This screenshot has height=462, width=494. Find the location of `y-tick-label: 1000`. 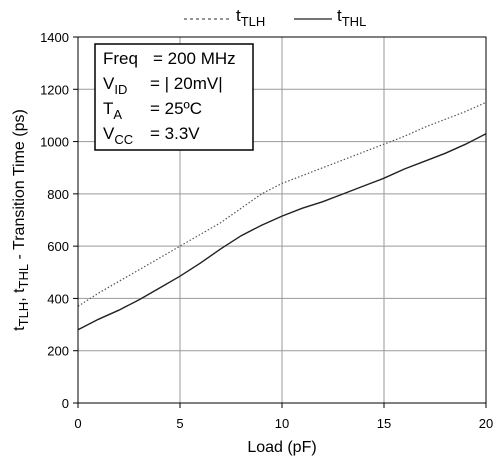

y-tick-label: 1000 is located at coordinates (54, 142).